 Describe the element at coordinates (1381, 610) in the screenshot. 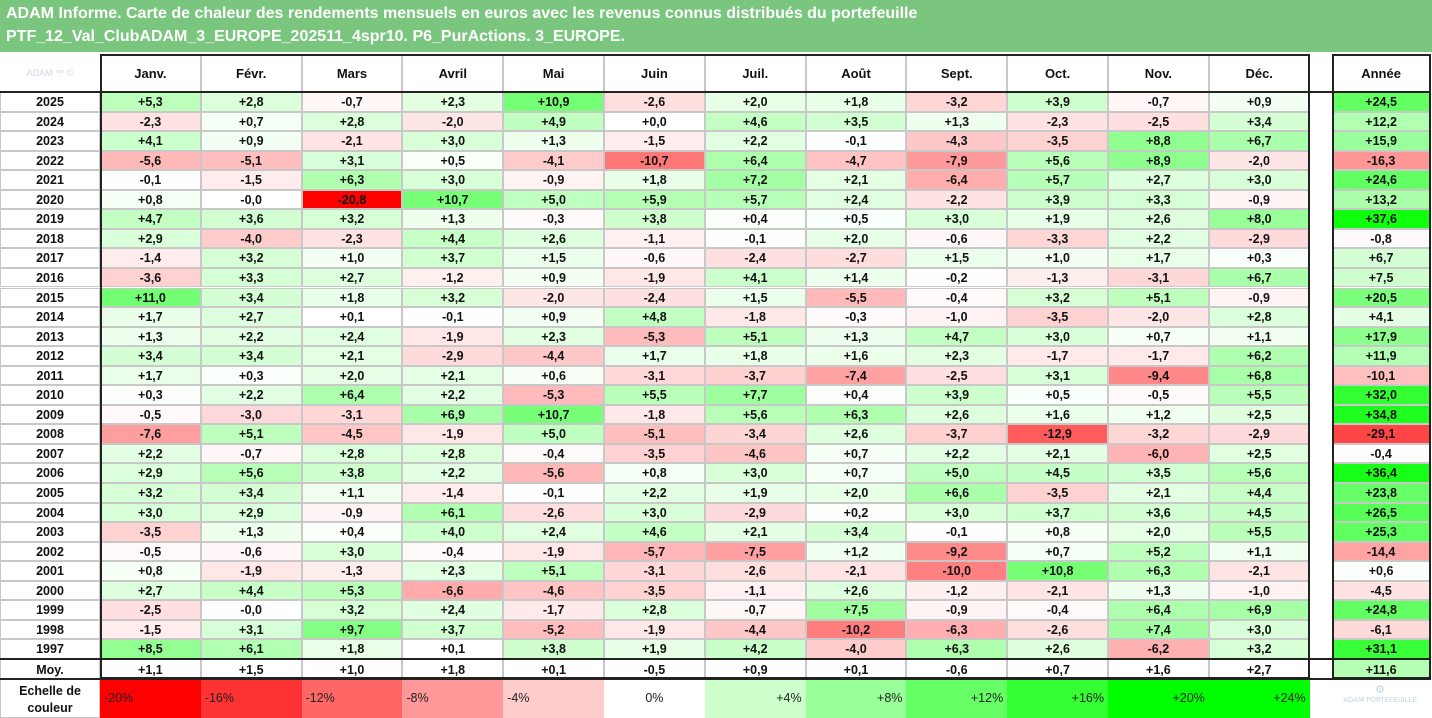

I see `annual-cell: +24,8` at that location.